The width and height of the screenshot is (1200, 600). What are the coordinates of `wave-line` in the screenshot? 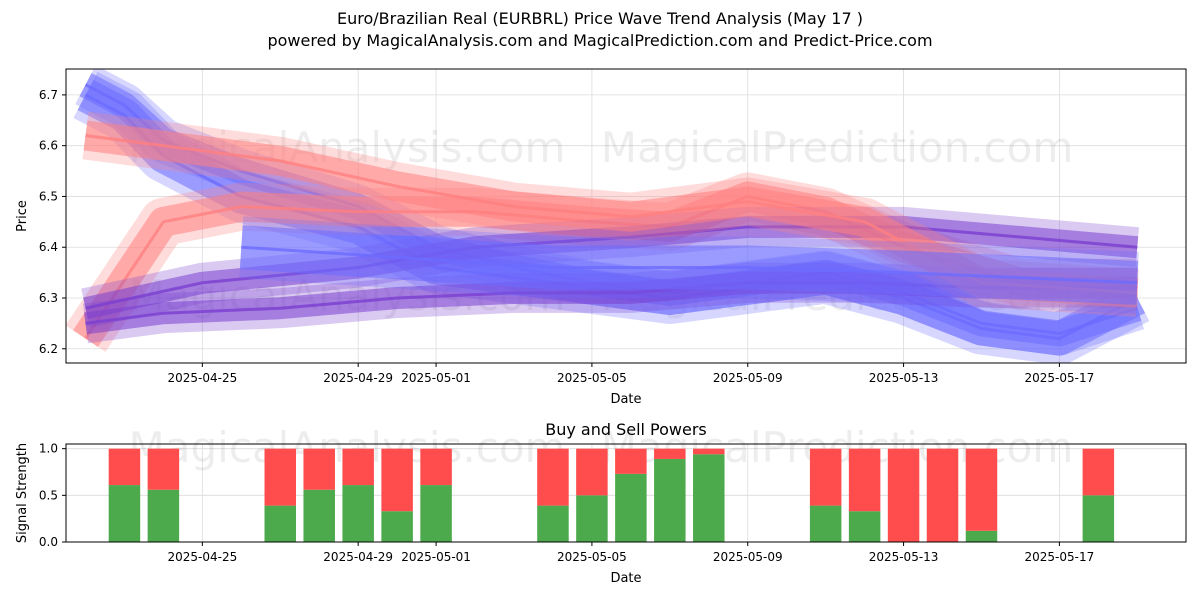 It's located at (689, 265).